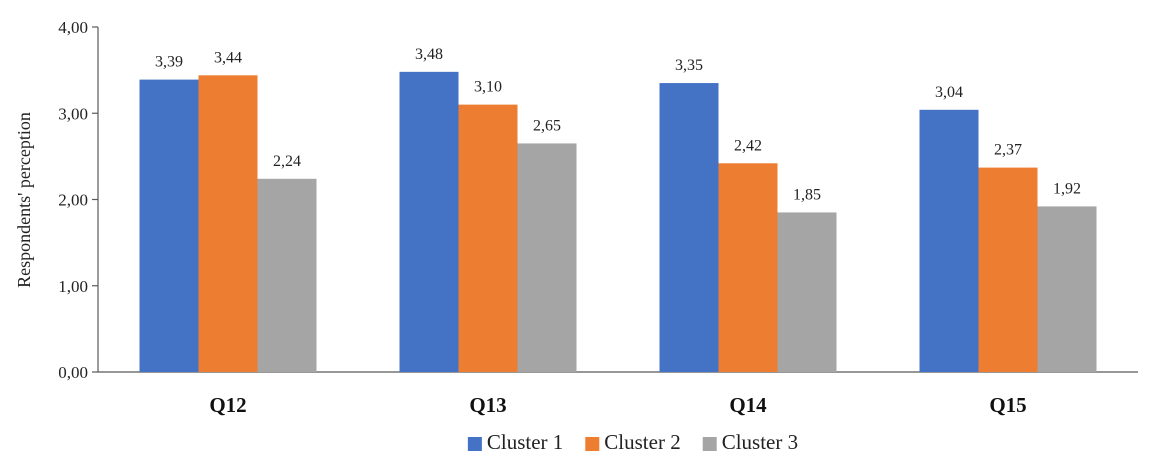 Image resolution: width=1158 pixels, height=468 pixels. What do you see at coordinates (228, 57) in the screenshot?
I see `data-label: 3,44` at bounding box center [228, 57].